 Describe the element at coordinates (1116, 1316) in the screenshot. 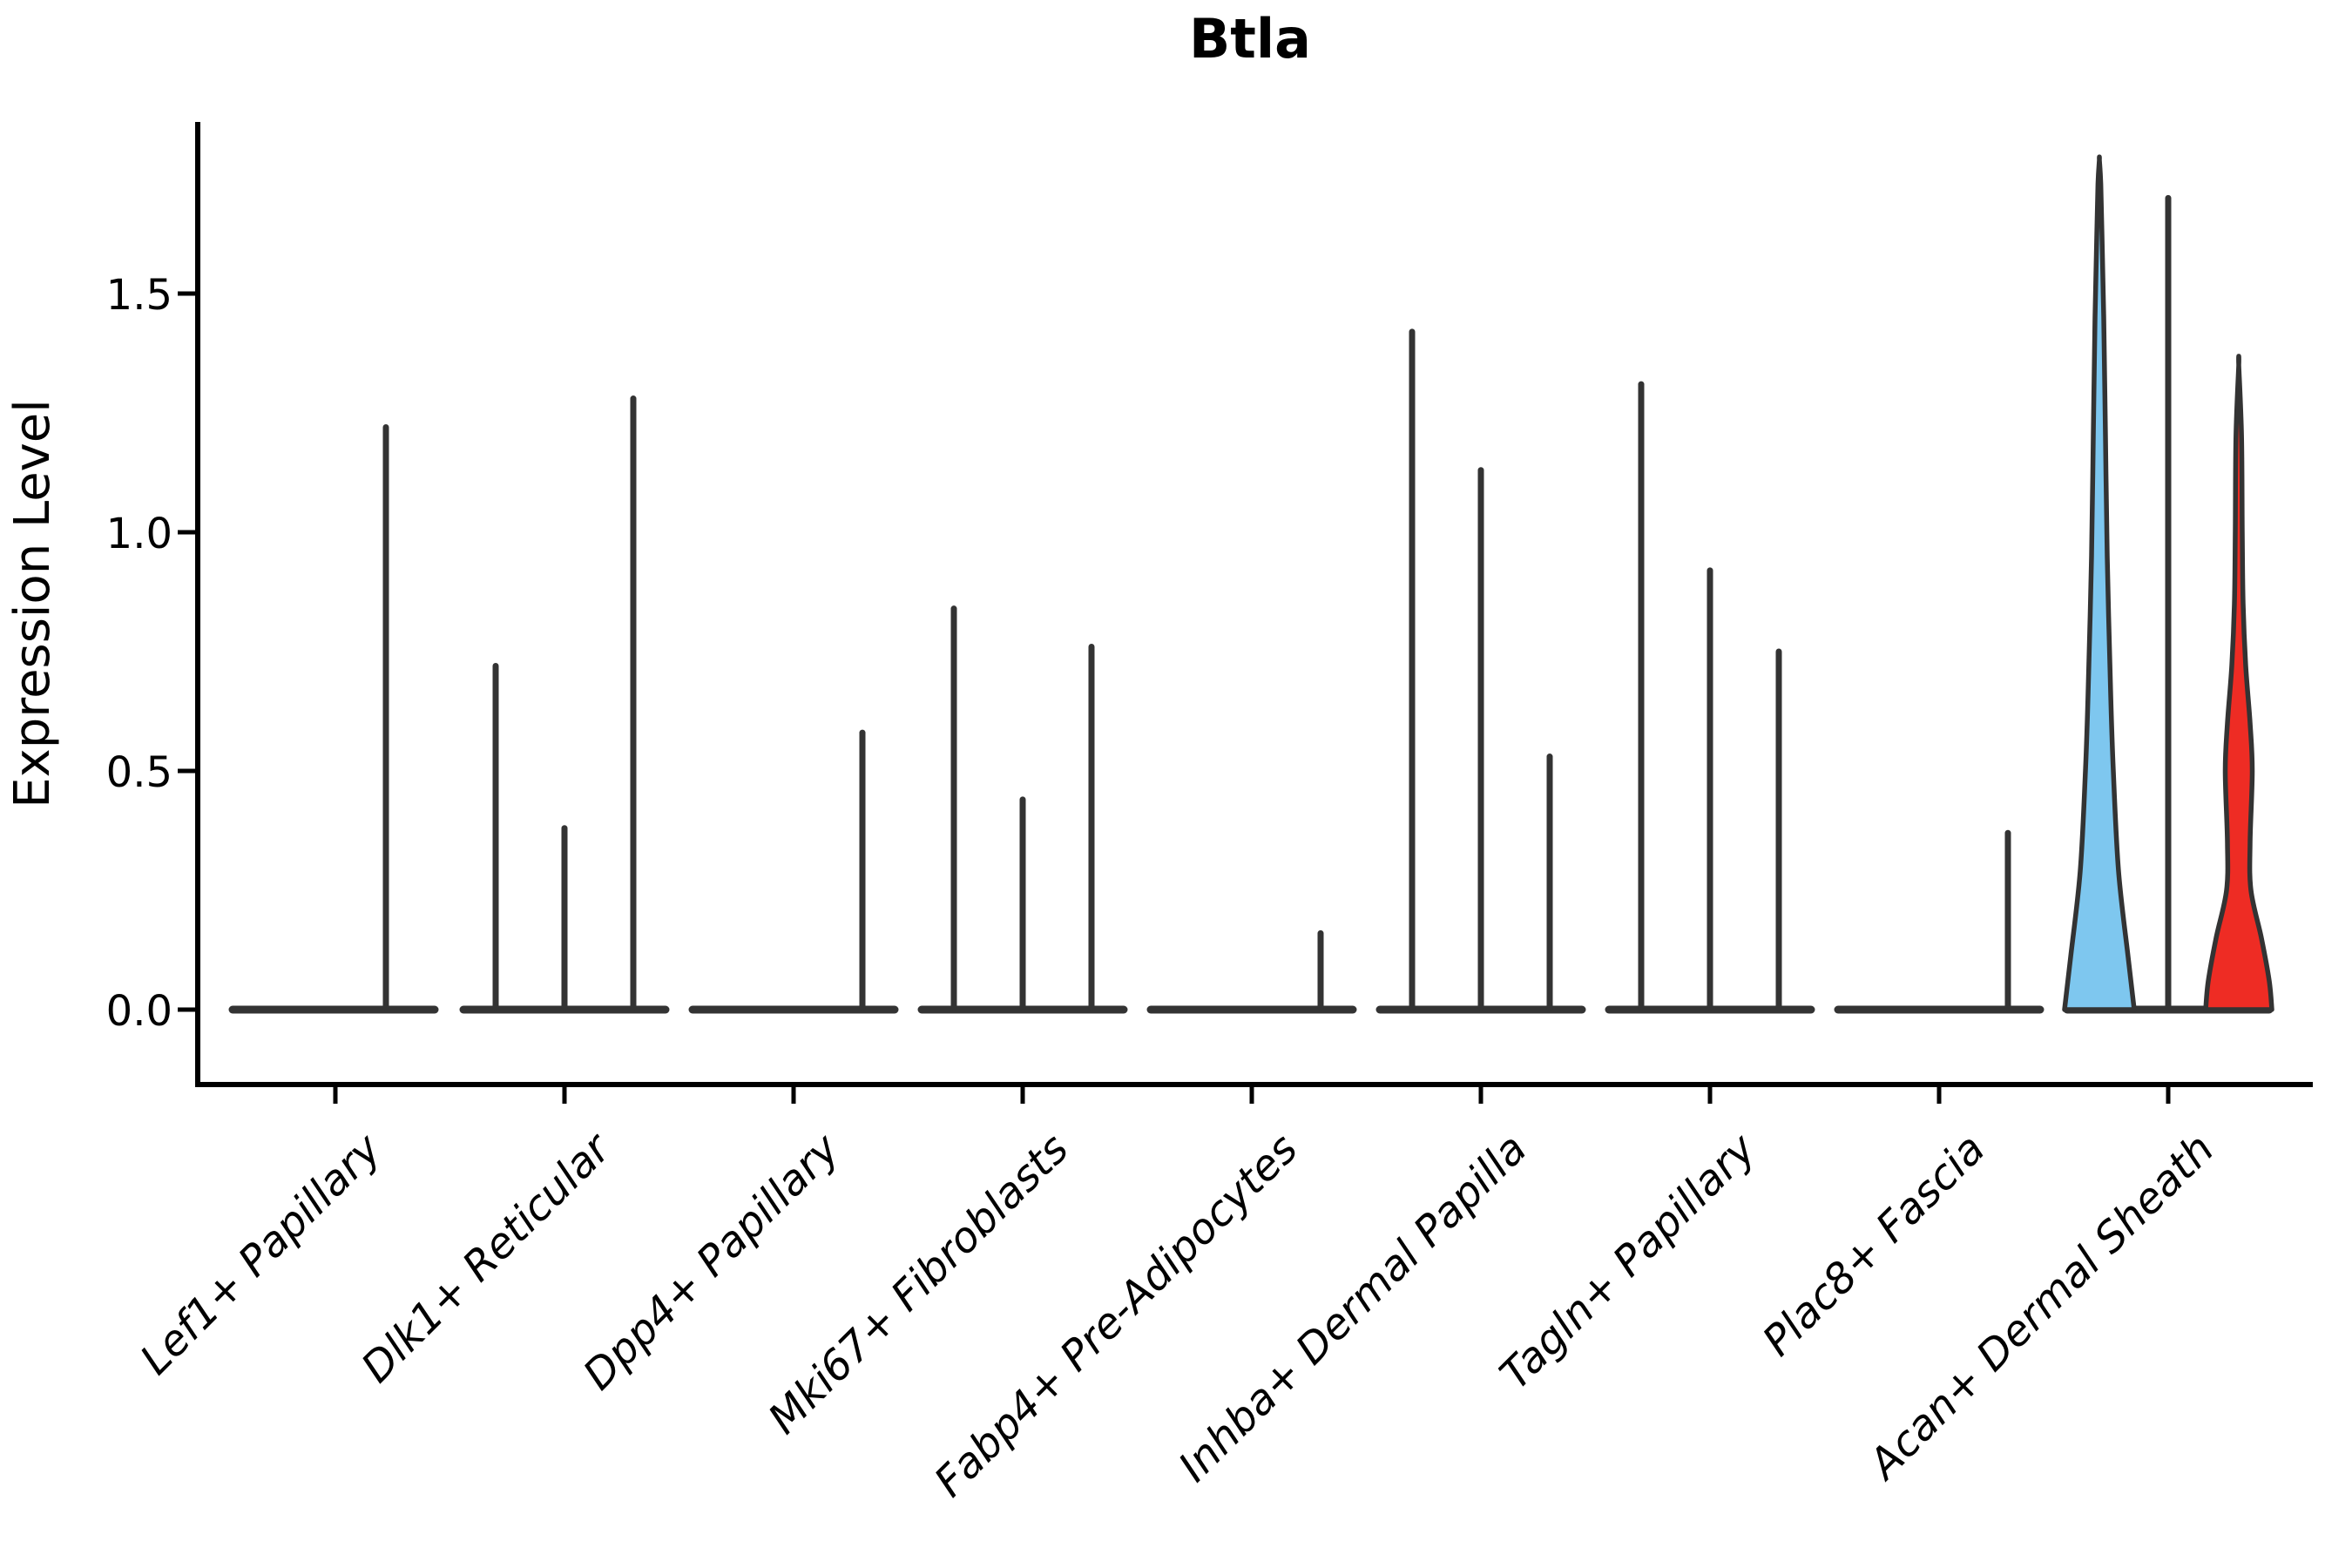

I see `x-tick-label-fabp4-pre-adipocytes: Fabp4+ Pre-Adipocytes` at that location.